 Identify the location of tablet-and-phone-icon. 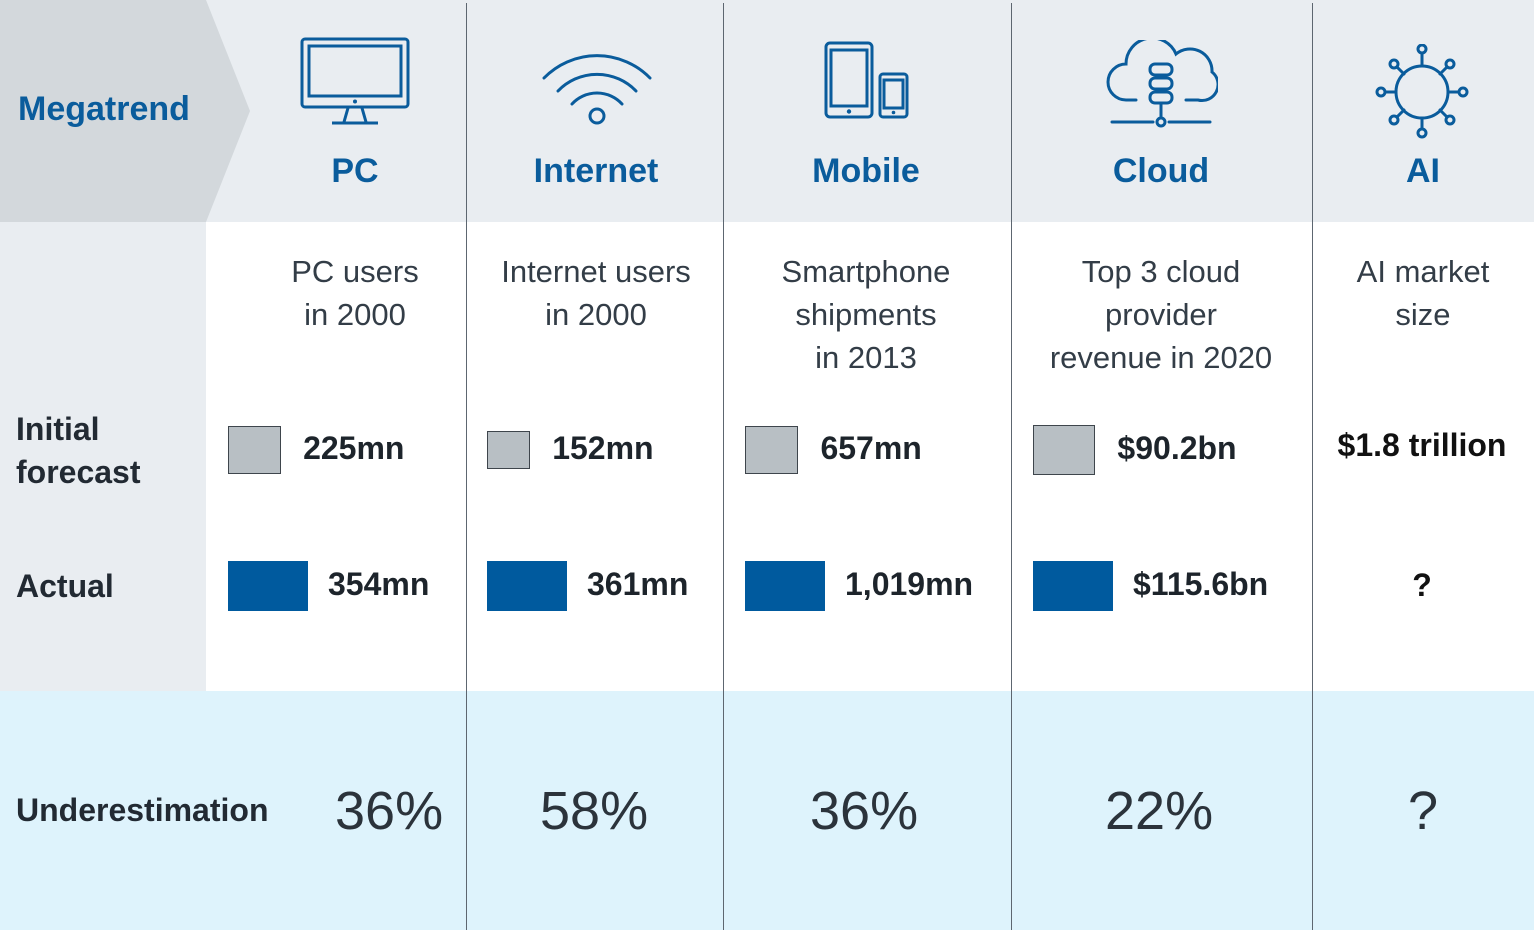
(866, 80).